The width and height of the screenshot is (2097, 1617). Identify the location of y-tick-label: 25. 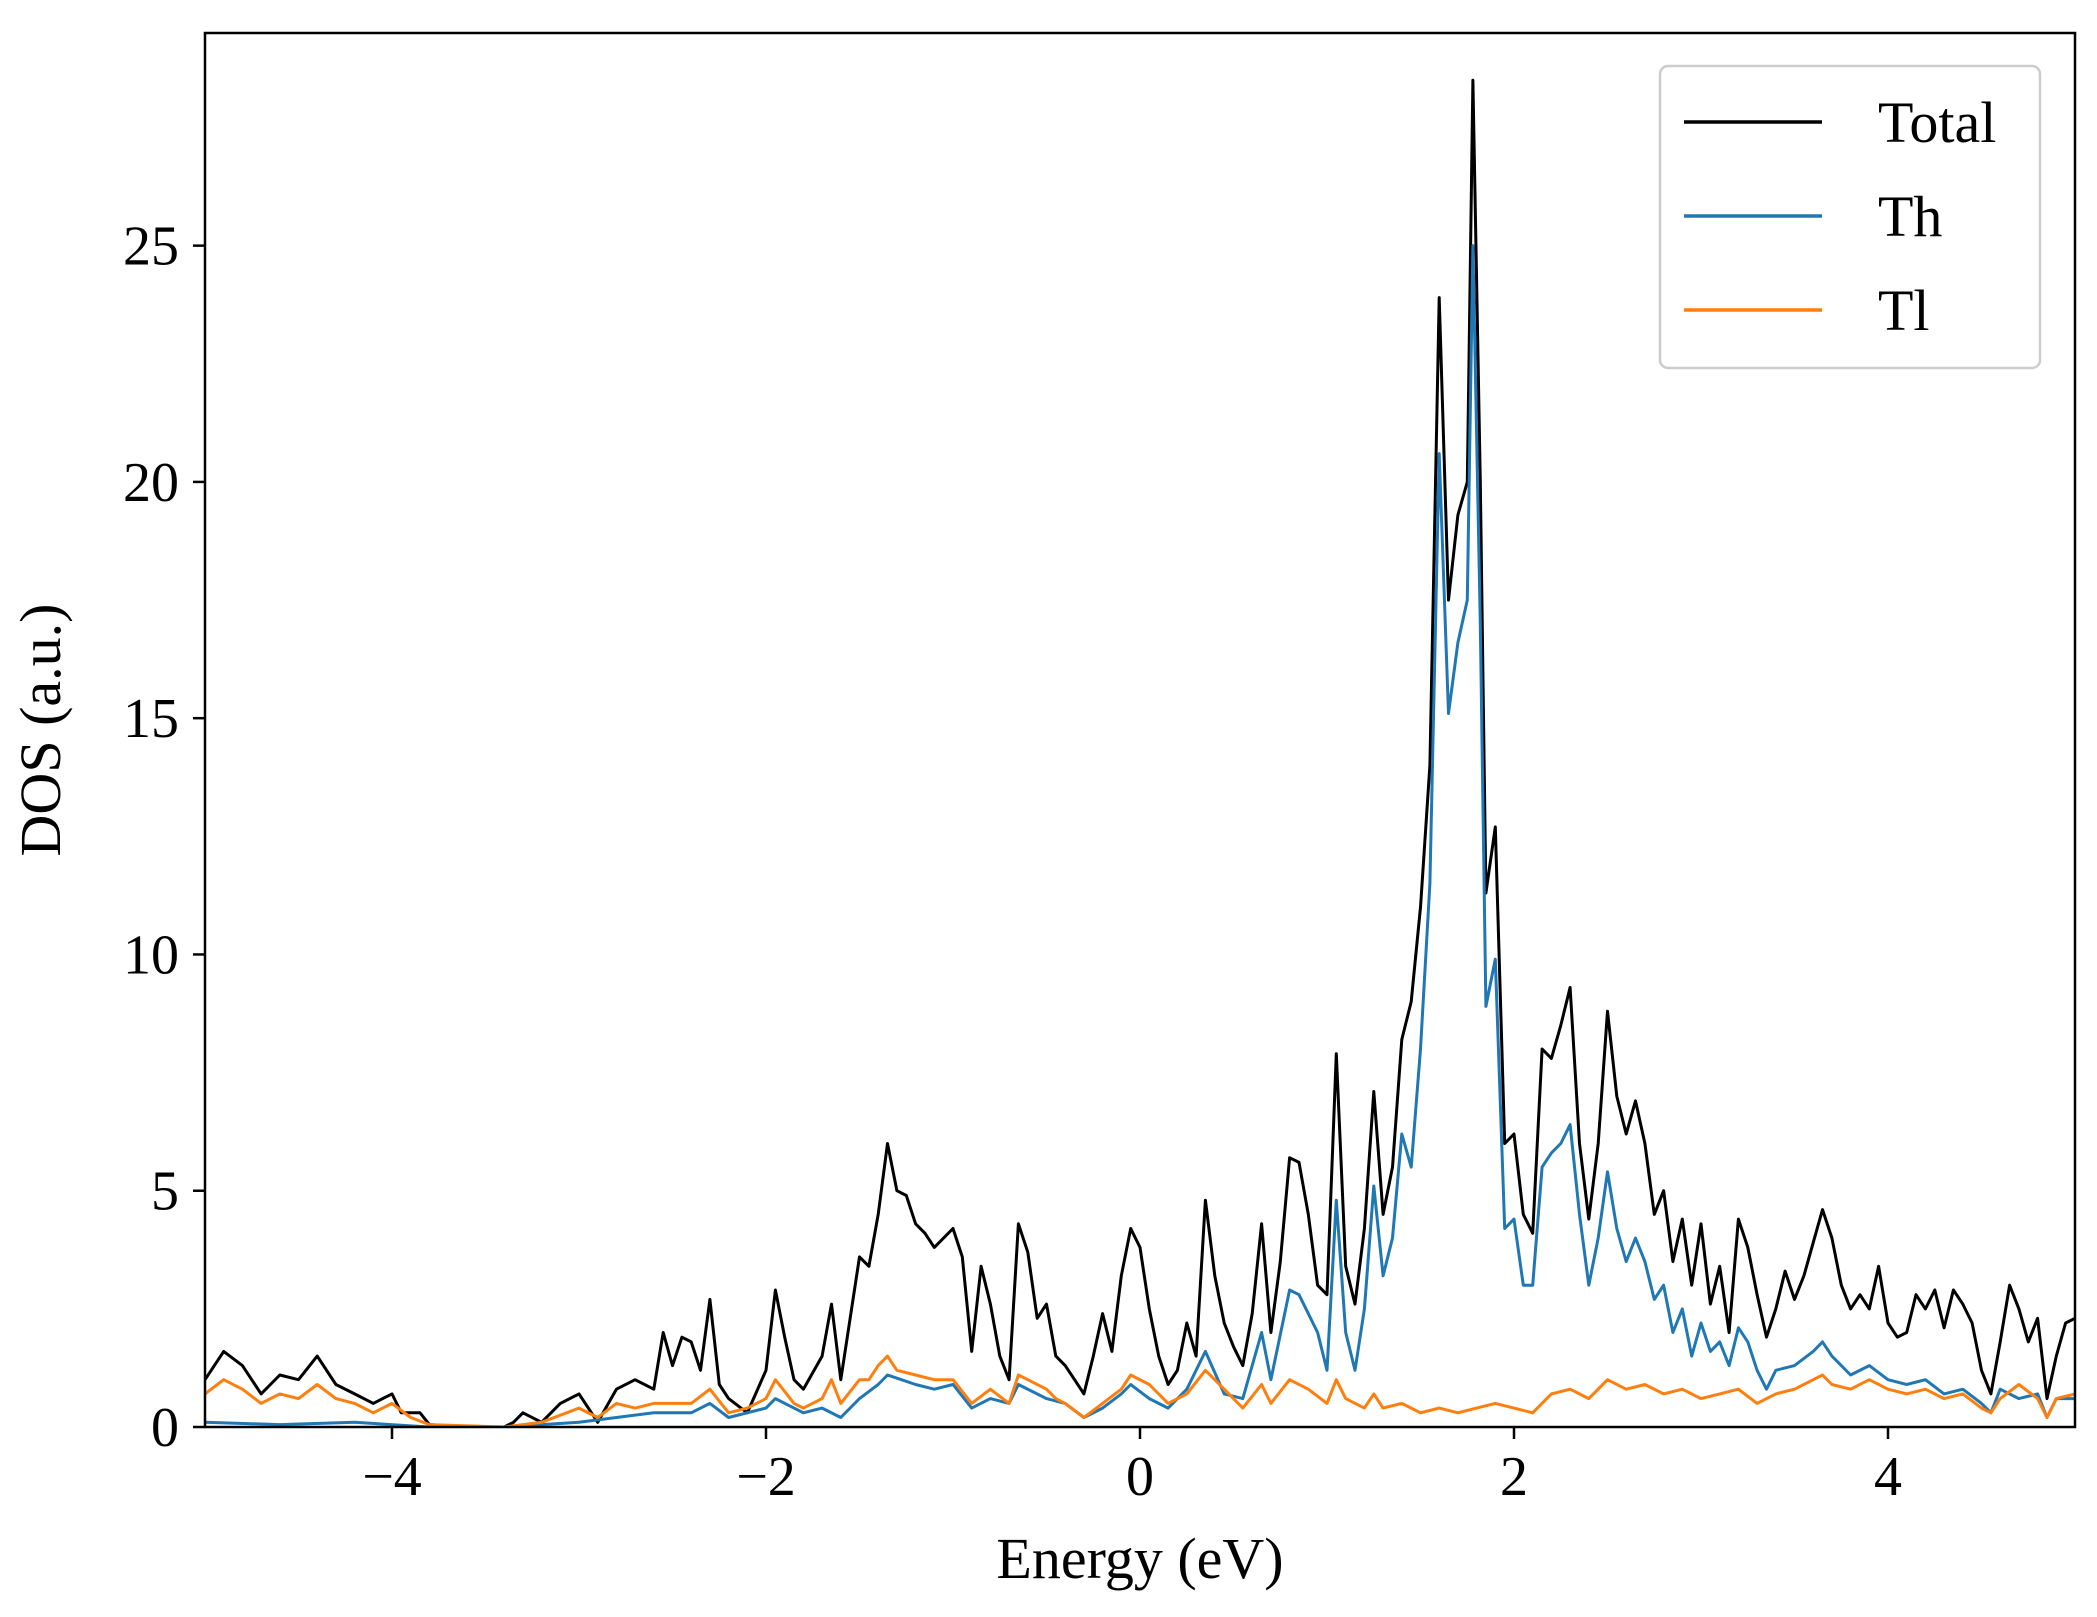
(151, 247).